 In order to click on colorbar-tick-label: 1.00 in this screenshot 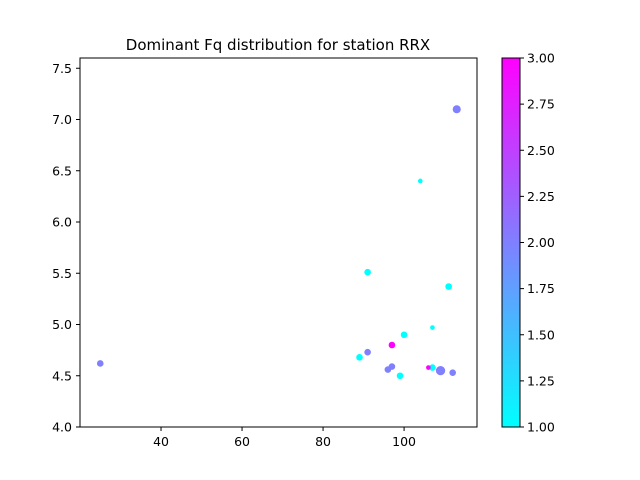, I will do `click(541, 427)`.